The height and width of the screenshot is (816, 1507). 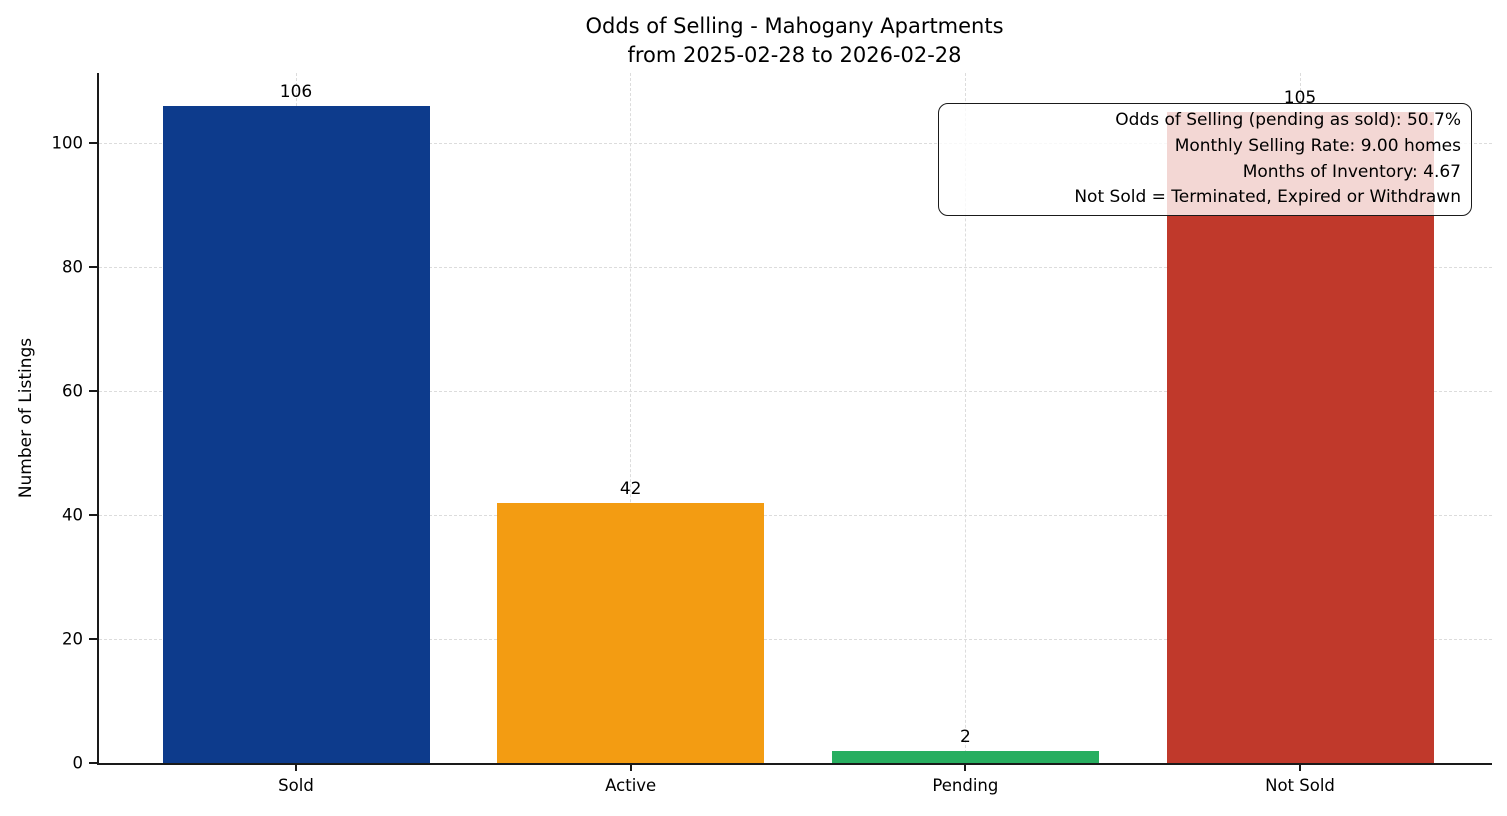 What do you see at coordinates (1288, 120) in the screenshot?
I see `annotation-odds-of-selling: Odds of Selling (pending as sold): 50.7%` at bounding box center [1288, 120].